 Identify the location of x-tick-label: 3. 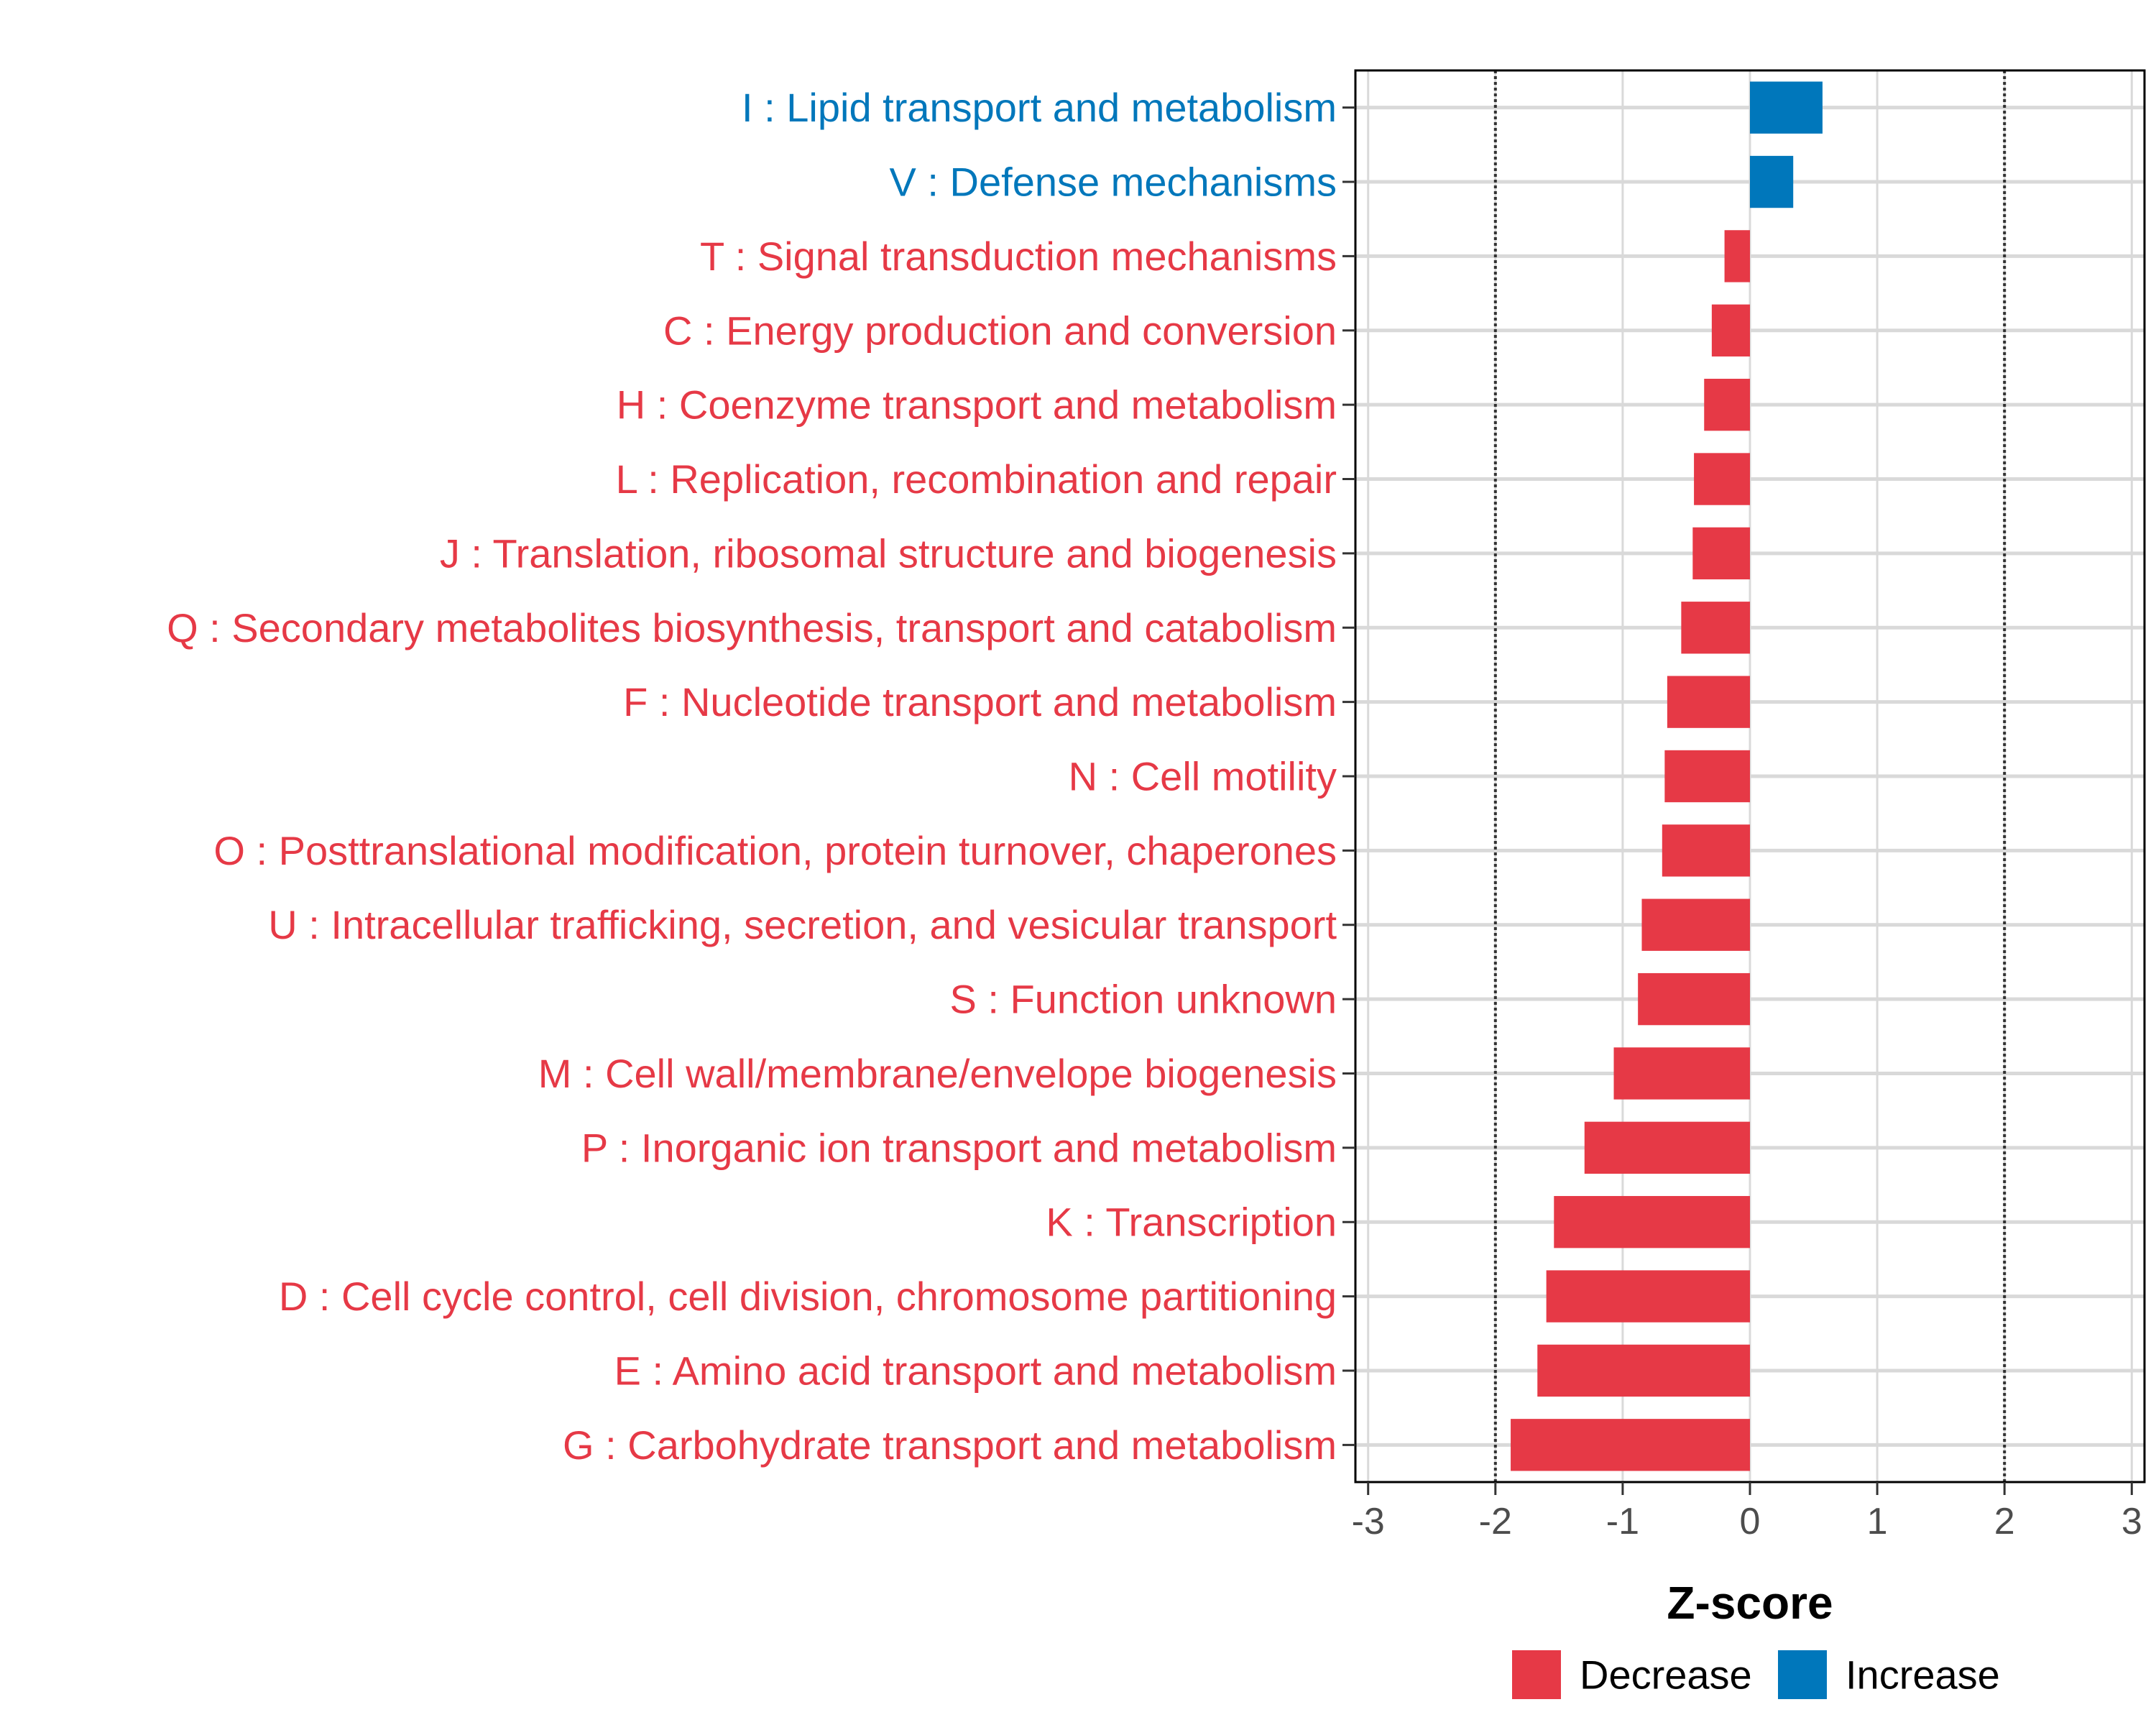
(2132, 1521).